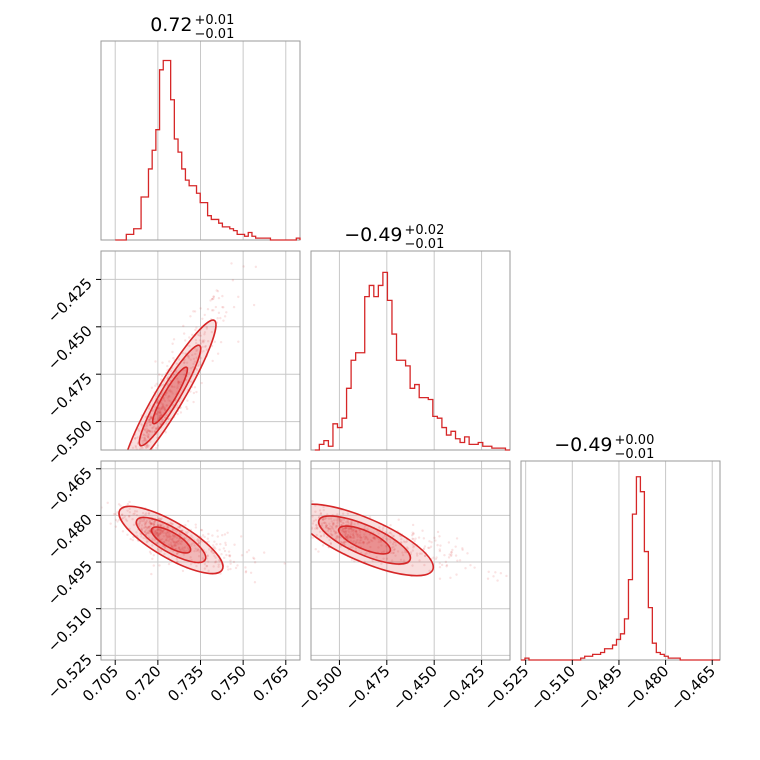 The width and height of the screenshot is (760, 760). I want to click on y-tick-label: −0.500, so click(70, 443).